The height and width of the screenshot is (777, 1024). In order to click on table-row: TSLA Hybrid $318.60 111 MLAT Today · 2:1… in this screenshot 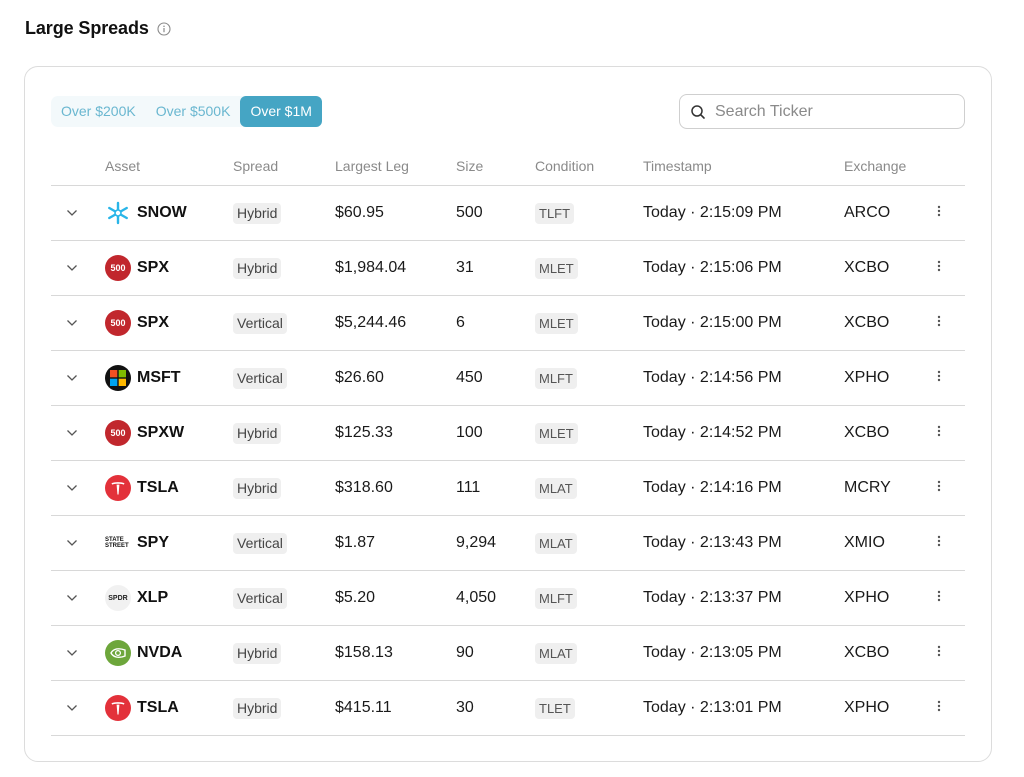, I will do `click(508, 488)`.